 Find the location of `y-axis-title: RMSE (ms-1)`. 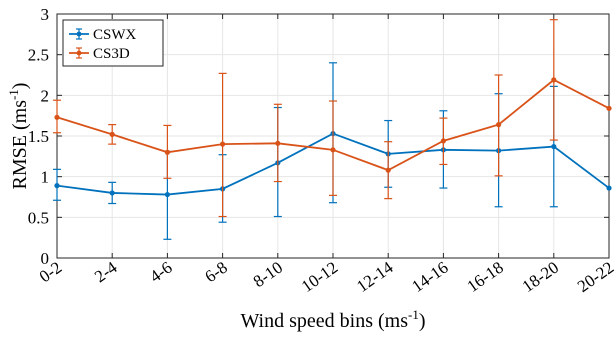

y-axis-title: RMSE (ms-1) is located at coordinates (18, 136).